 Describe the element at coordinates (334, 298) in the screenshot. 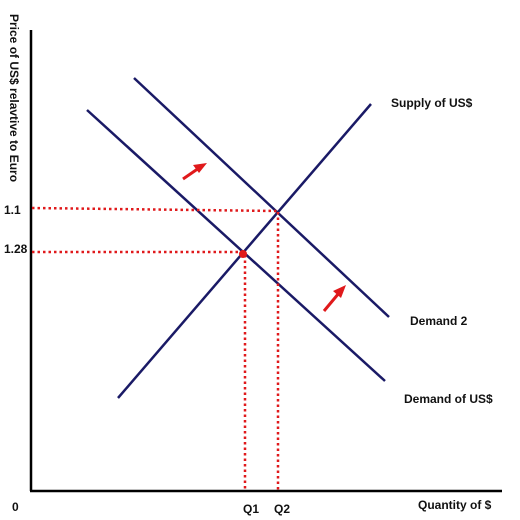

I see `shift-arrow-lower` at that location.